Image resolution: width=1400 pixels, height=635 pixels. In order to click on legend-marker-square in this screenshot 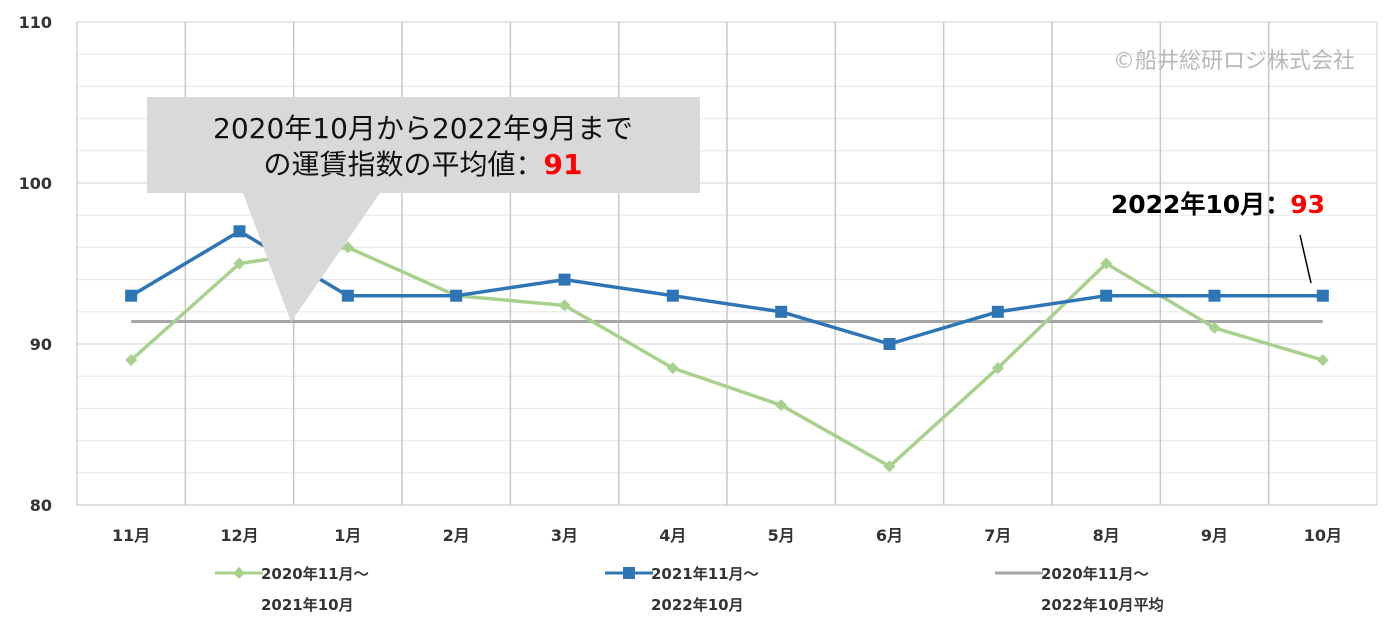, I will do `click(629, 573)`.